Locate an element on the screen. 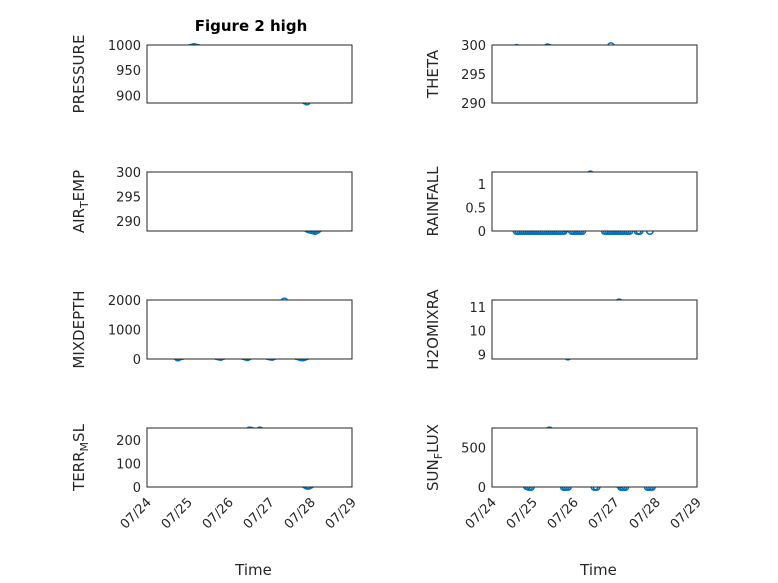 This screenshot has height=583, width=778. subplot-h2omixra: 9 10 11 H2OMIXRA is located at coordinates (561, 329).